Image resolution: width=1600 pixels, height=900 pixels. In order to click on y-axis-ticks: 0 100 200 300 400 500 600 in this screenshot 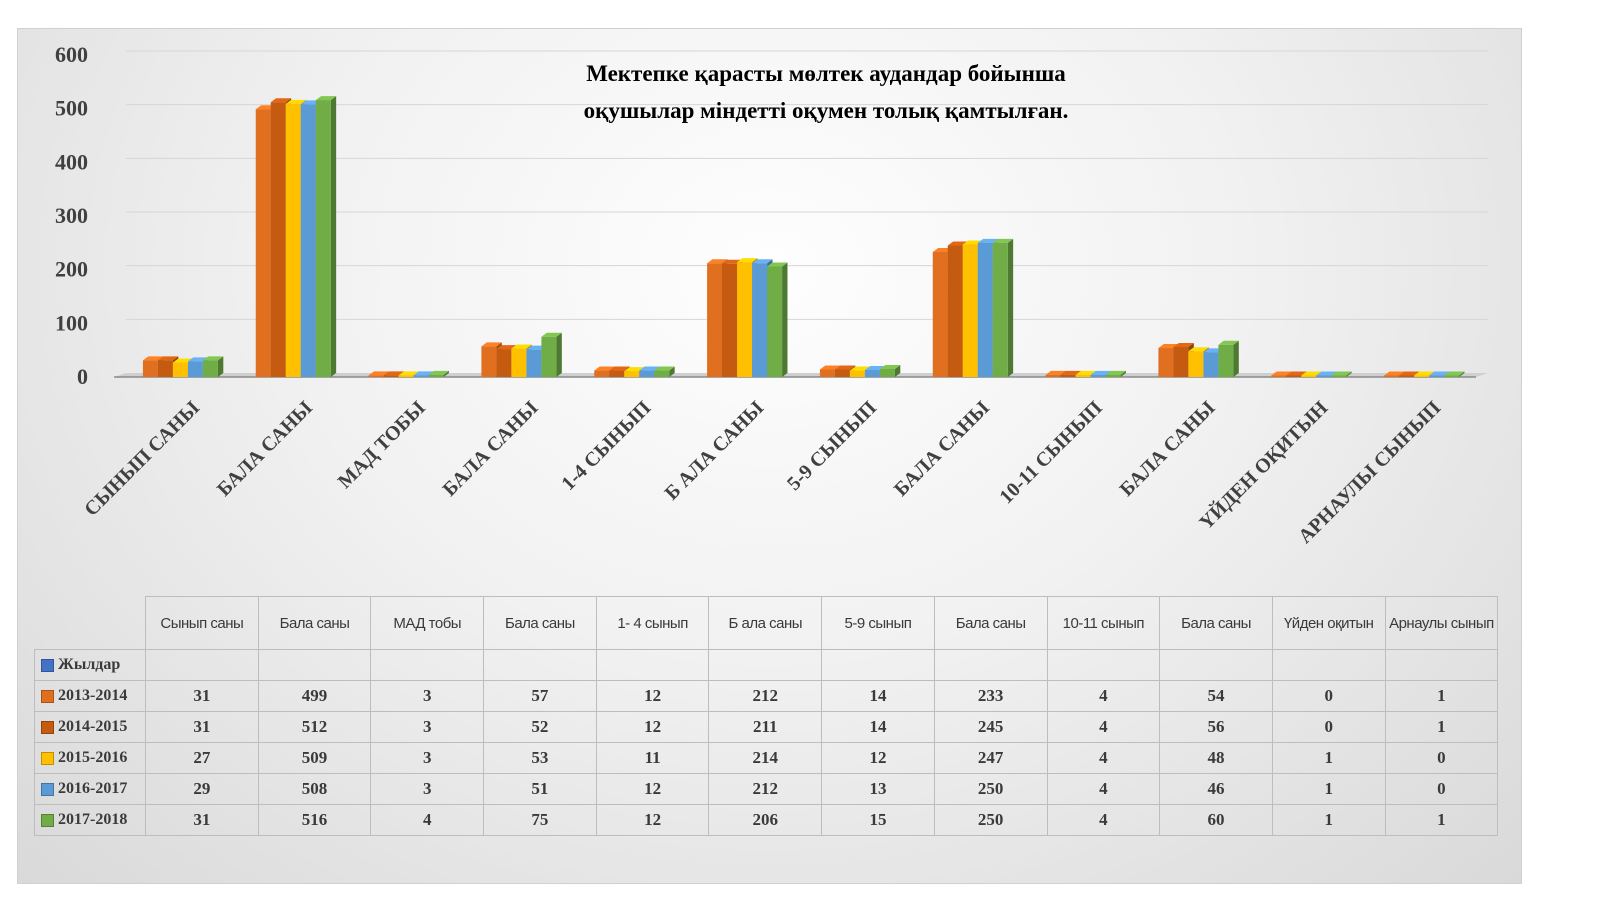, I will do `click(71, 215)`.